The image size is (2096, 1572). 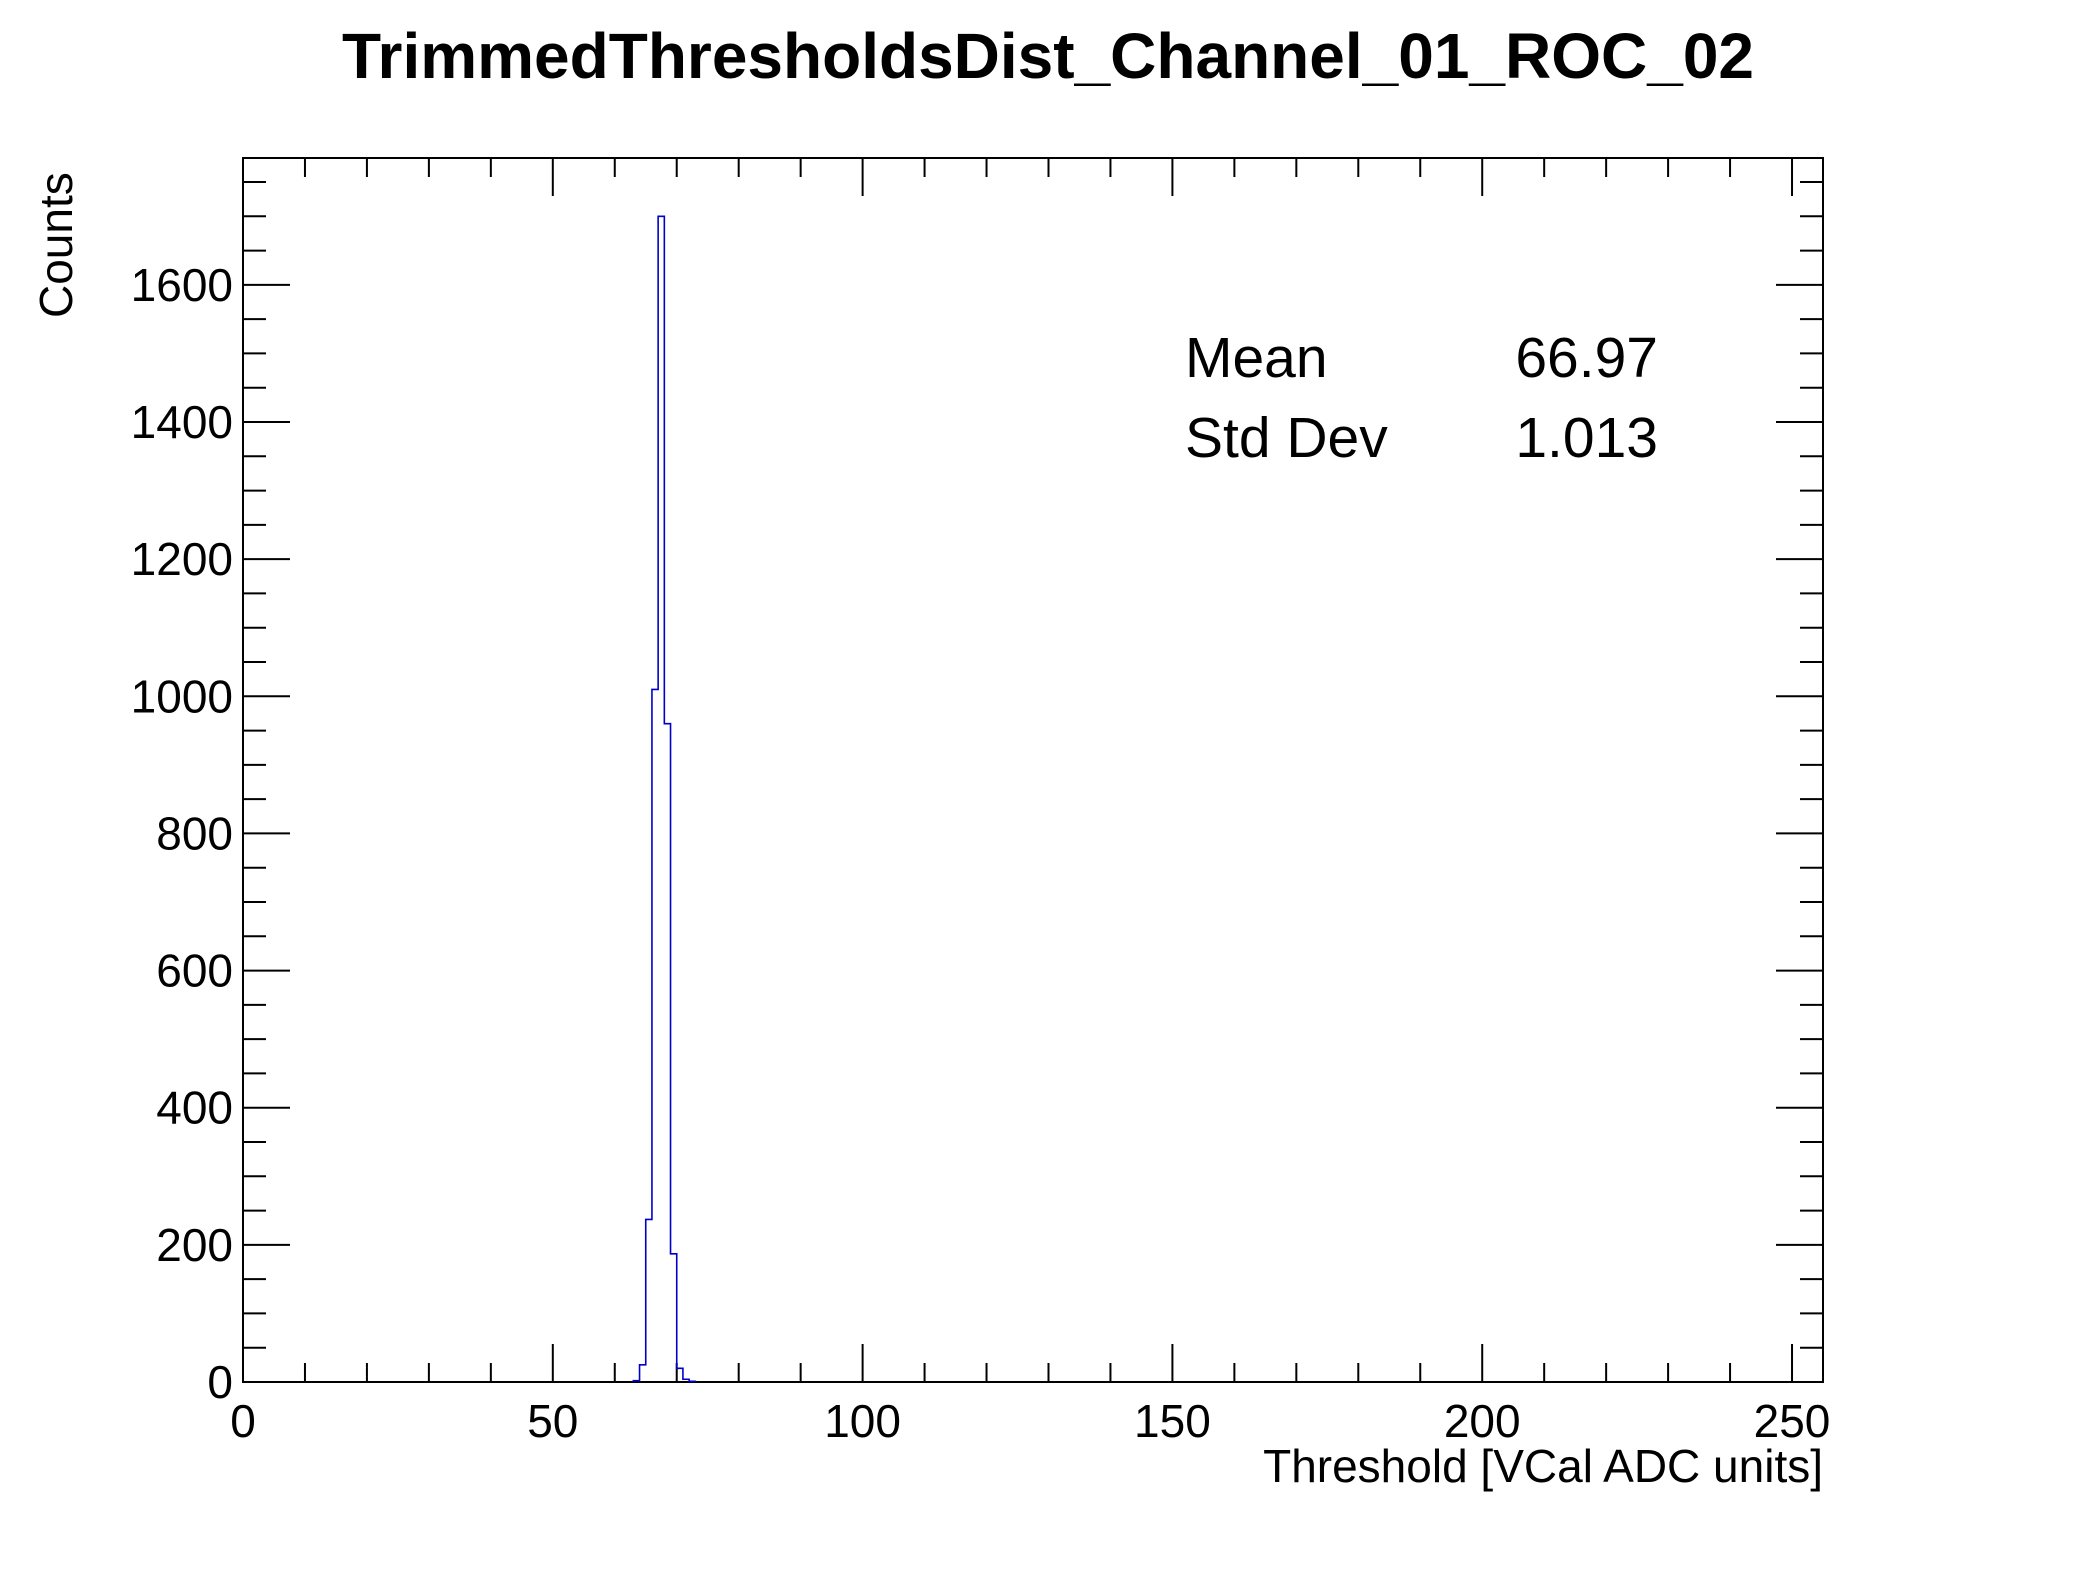 I want to click on y-tick-label: 800, so click(x=194, y=833).